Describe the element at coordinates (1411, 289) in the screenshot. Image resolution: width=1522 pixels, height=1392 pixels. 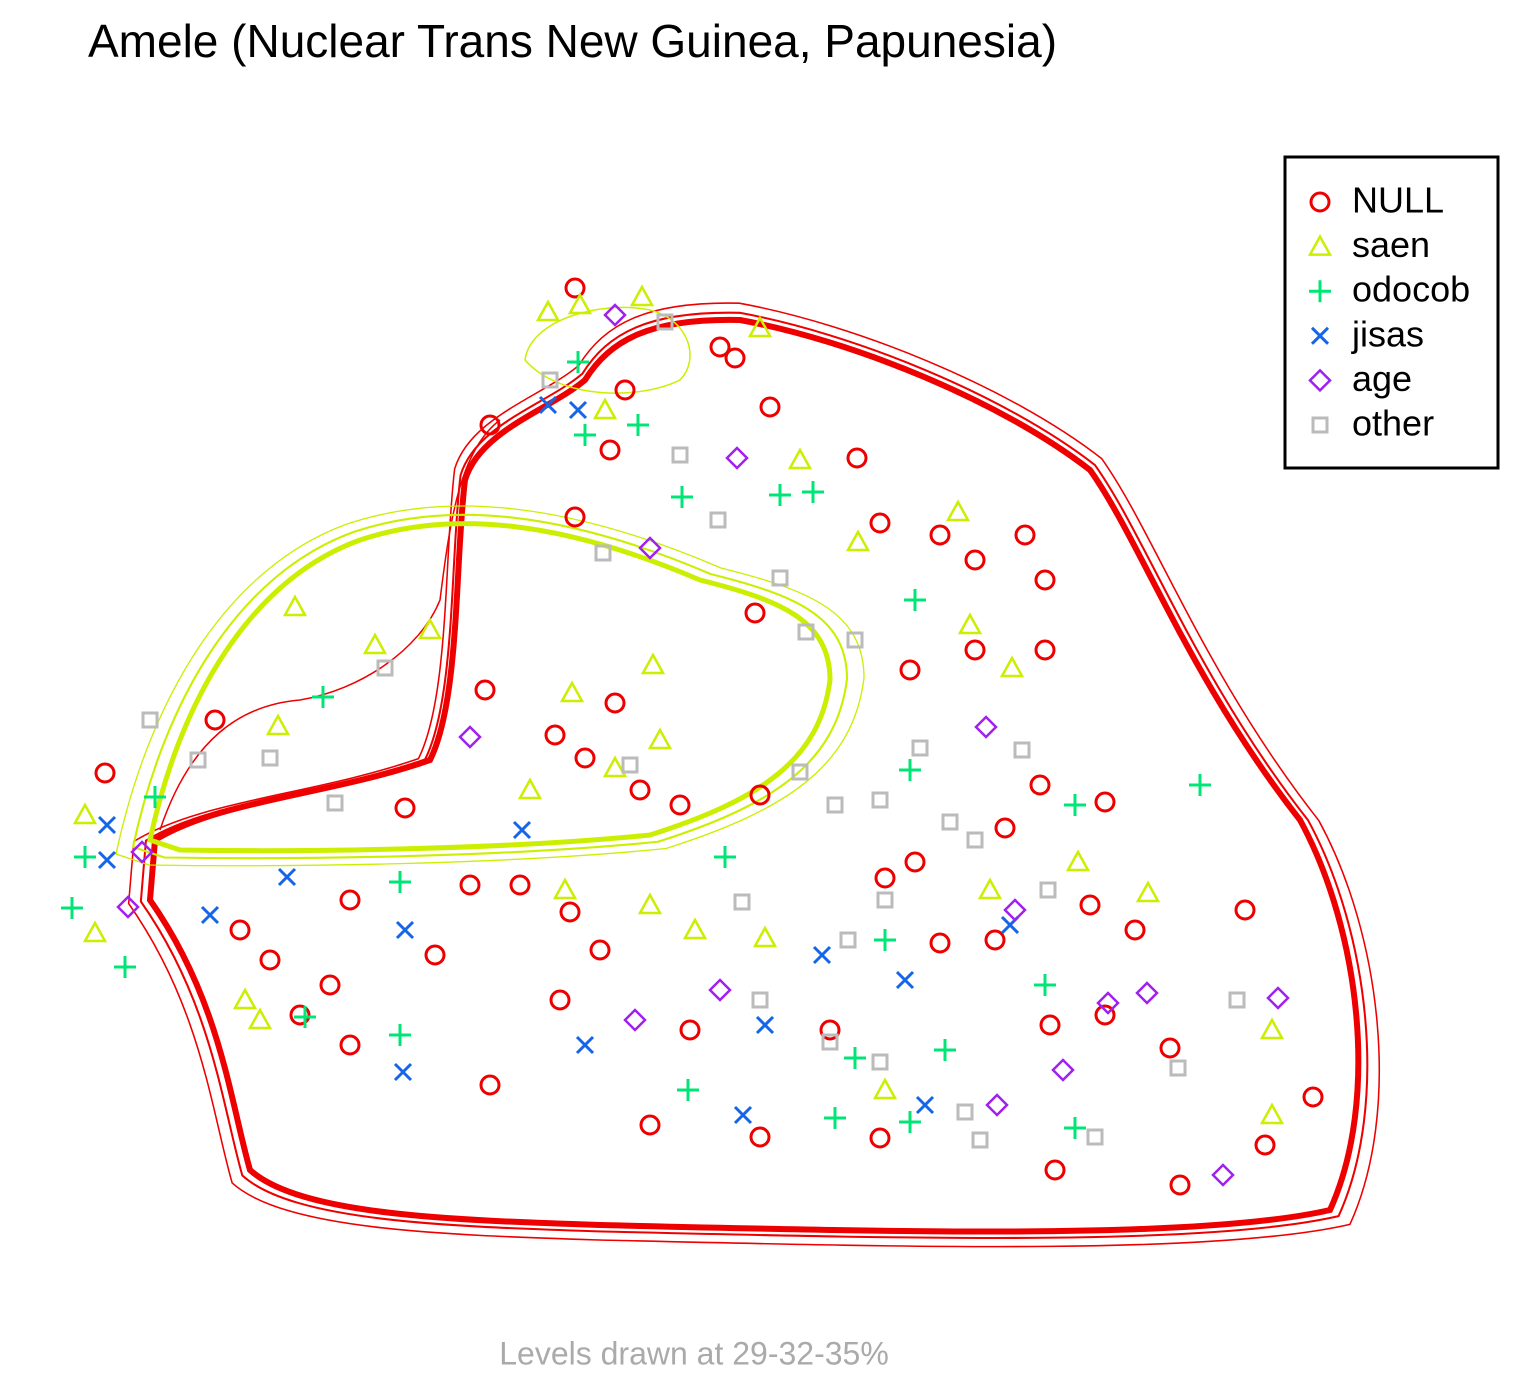
I see `legend-label: odocob` at that location.